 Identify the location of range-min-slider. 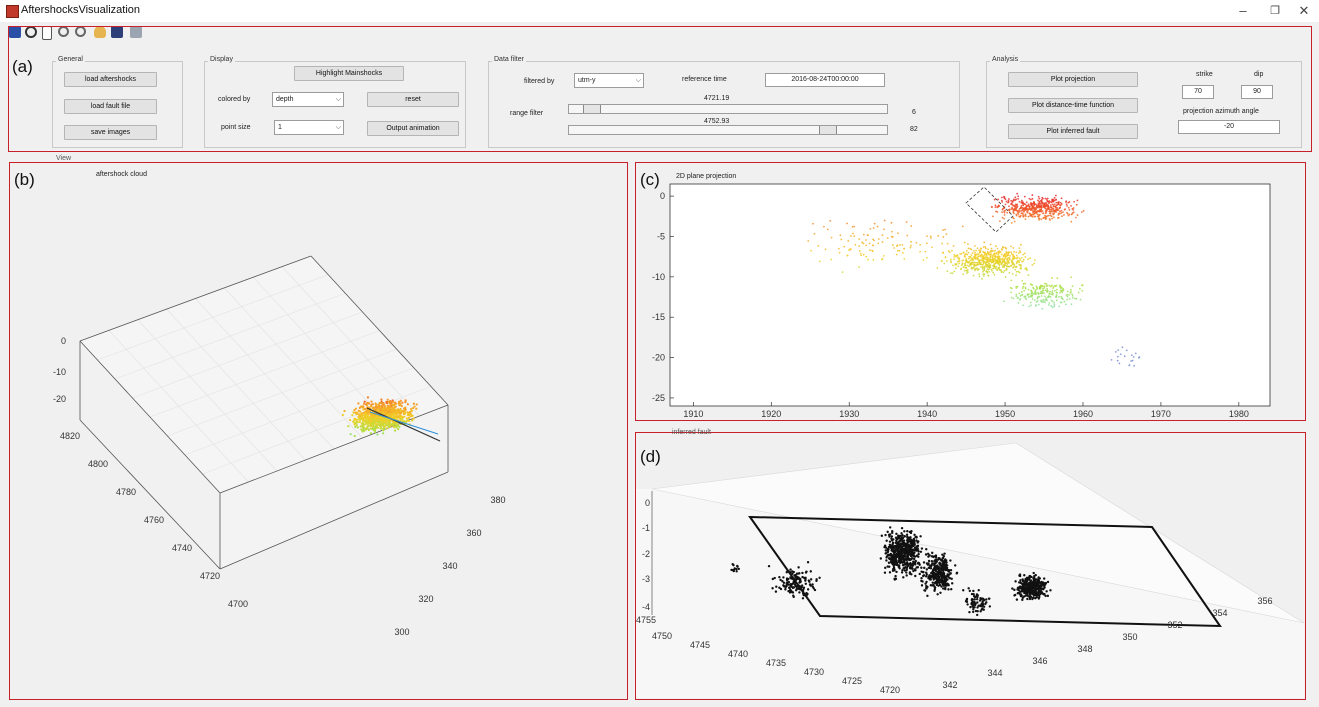
(728, 109).